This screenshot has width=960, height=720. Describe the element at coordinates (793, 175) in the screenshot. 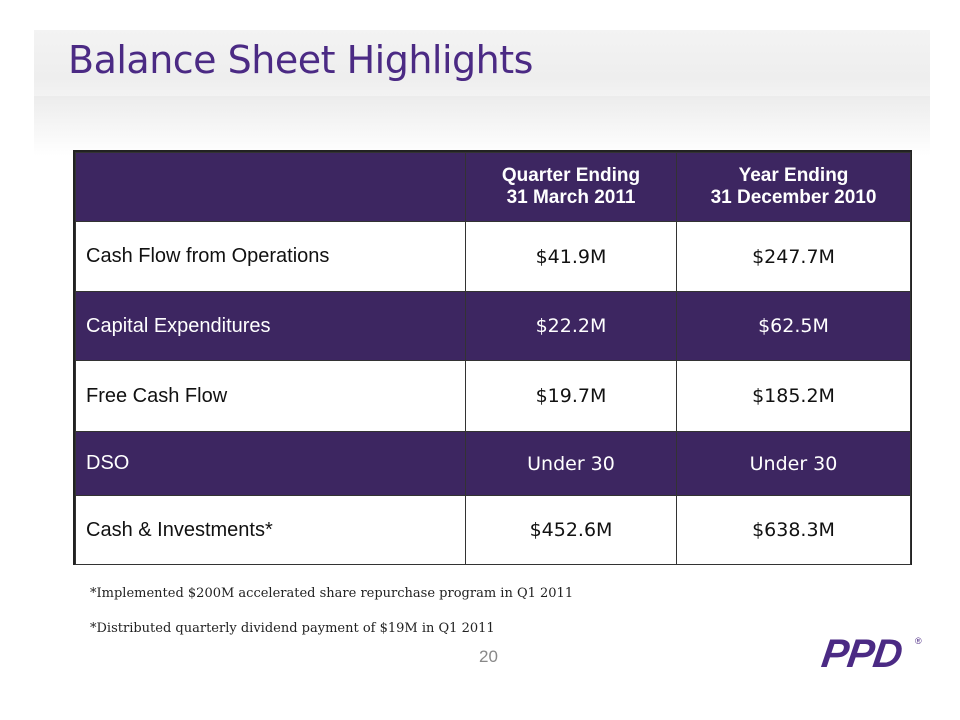

I see `header-year-line1: Year Ending` at that location.